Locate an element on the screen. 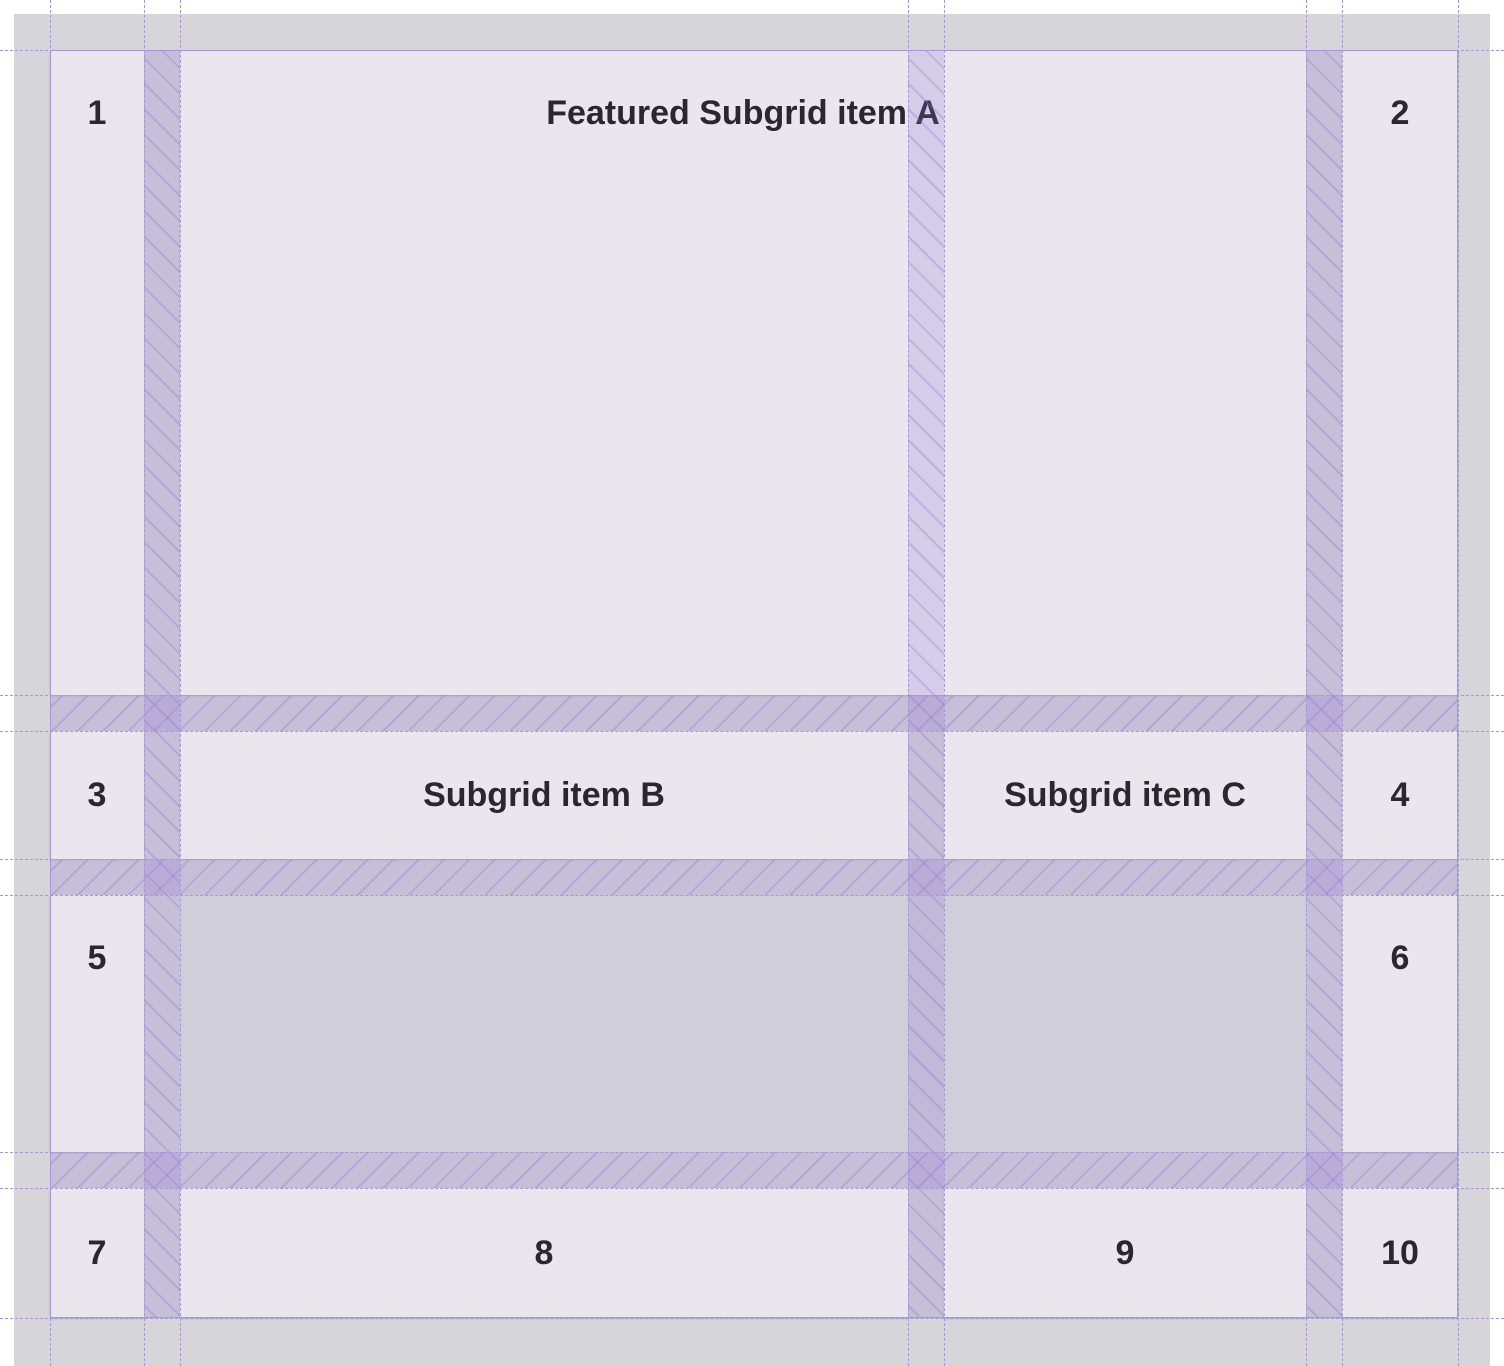 Image resolution: width=1504 pixels, height=1366 pixels. grid-item-10: 10 is located at coordinates (1400, 1253).